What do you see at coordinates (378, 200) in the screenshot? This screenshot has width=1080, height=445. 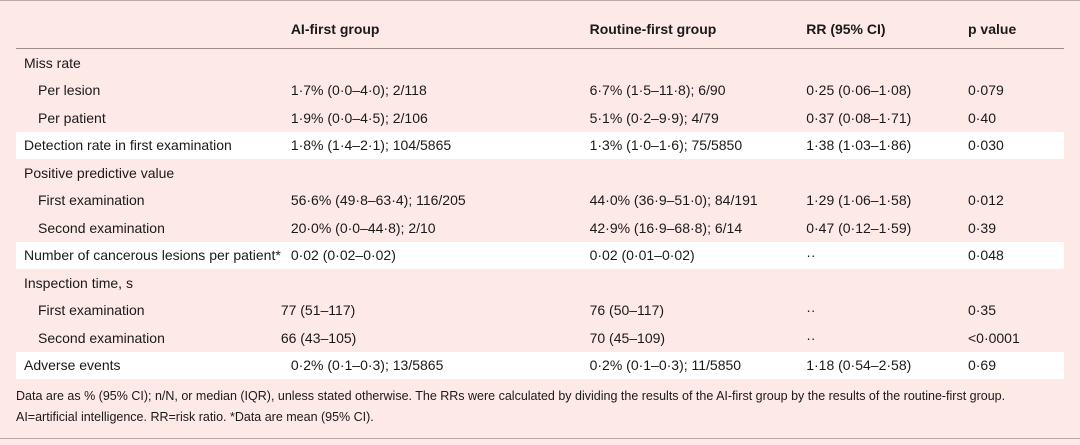 I see `cell-ai-first: 56·6% (49·8–63·4); 116/205` at bounding box center [378, 200].